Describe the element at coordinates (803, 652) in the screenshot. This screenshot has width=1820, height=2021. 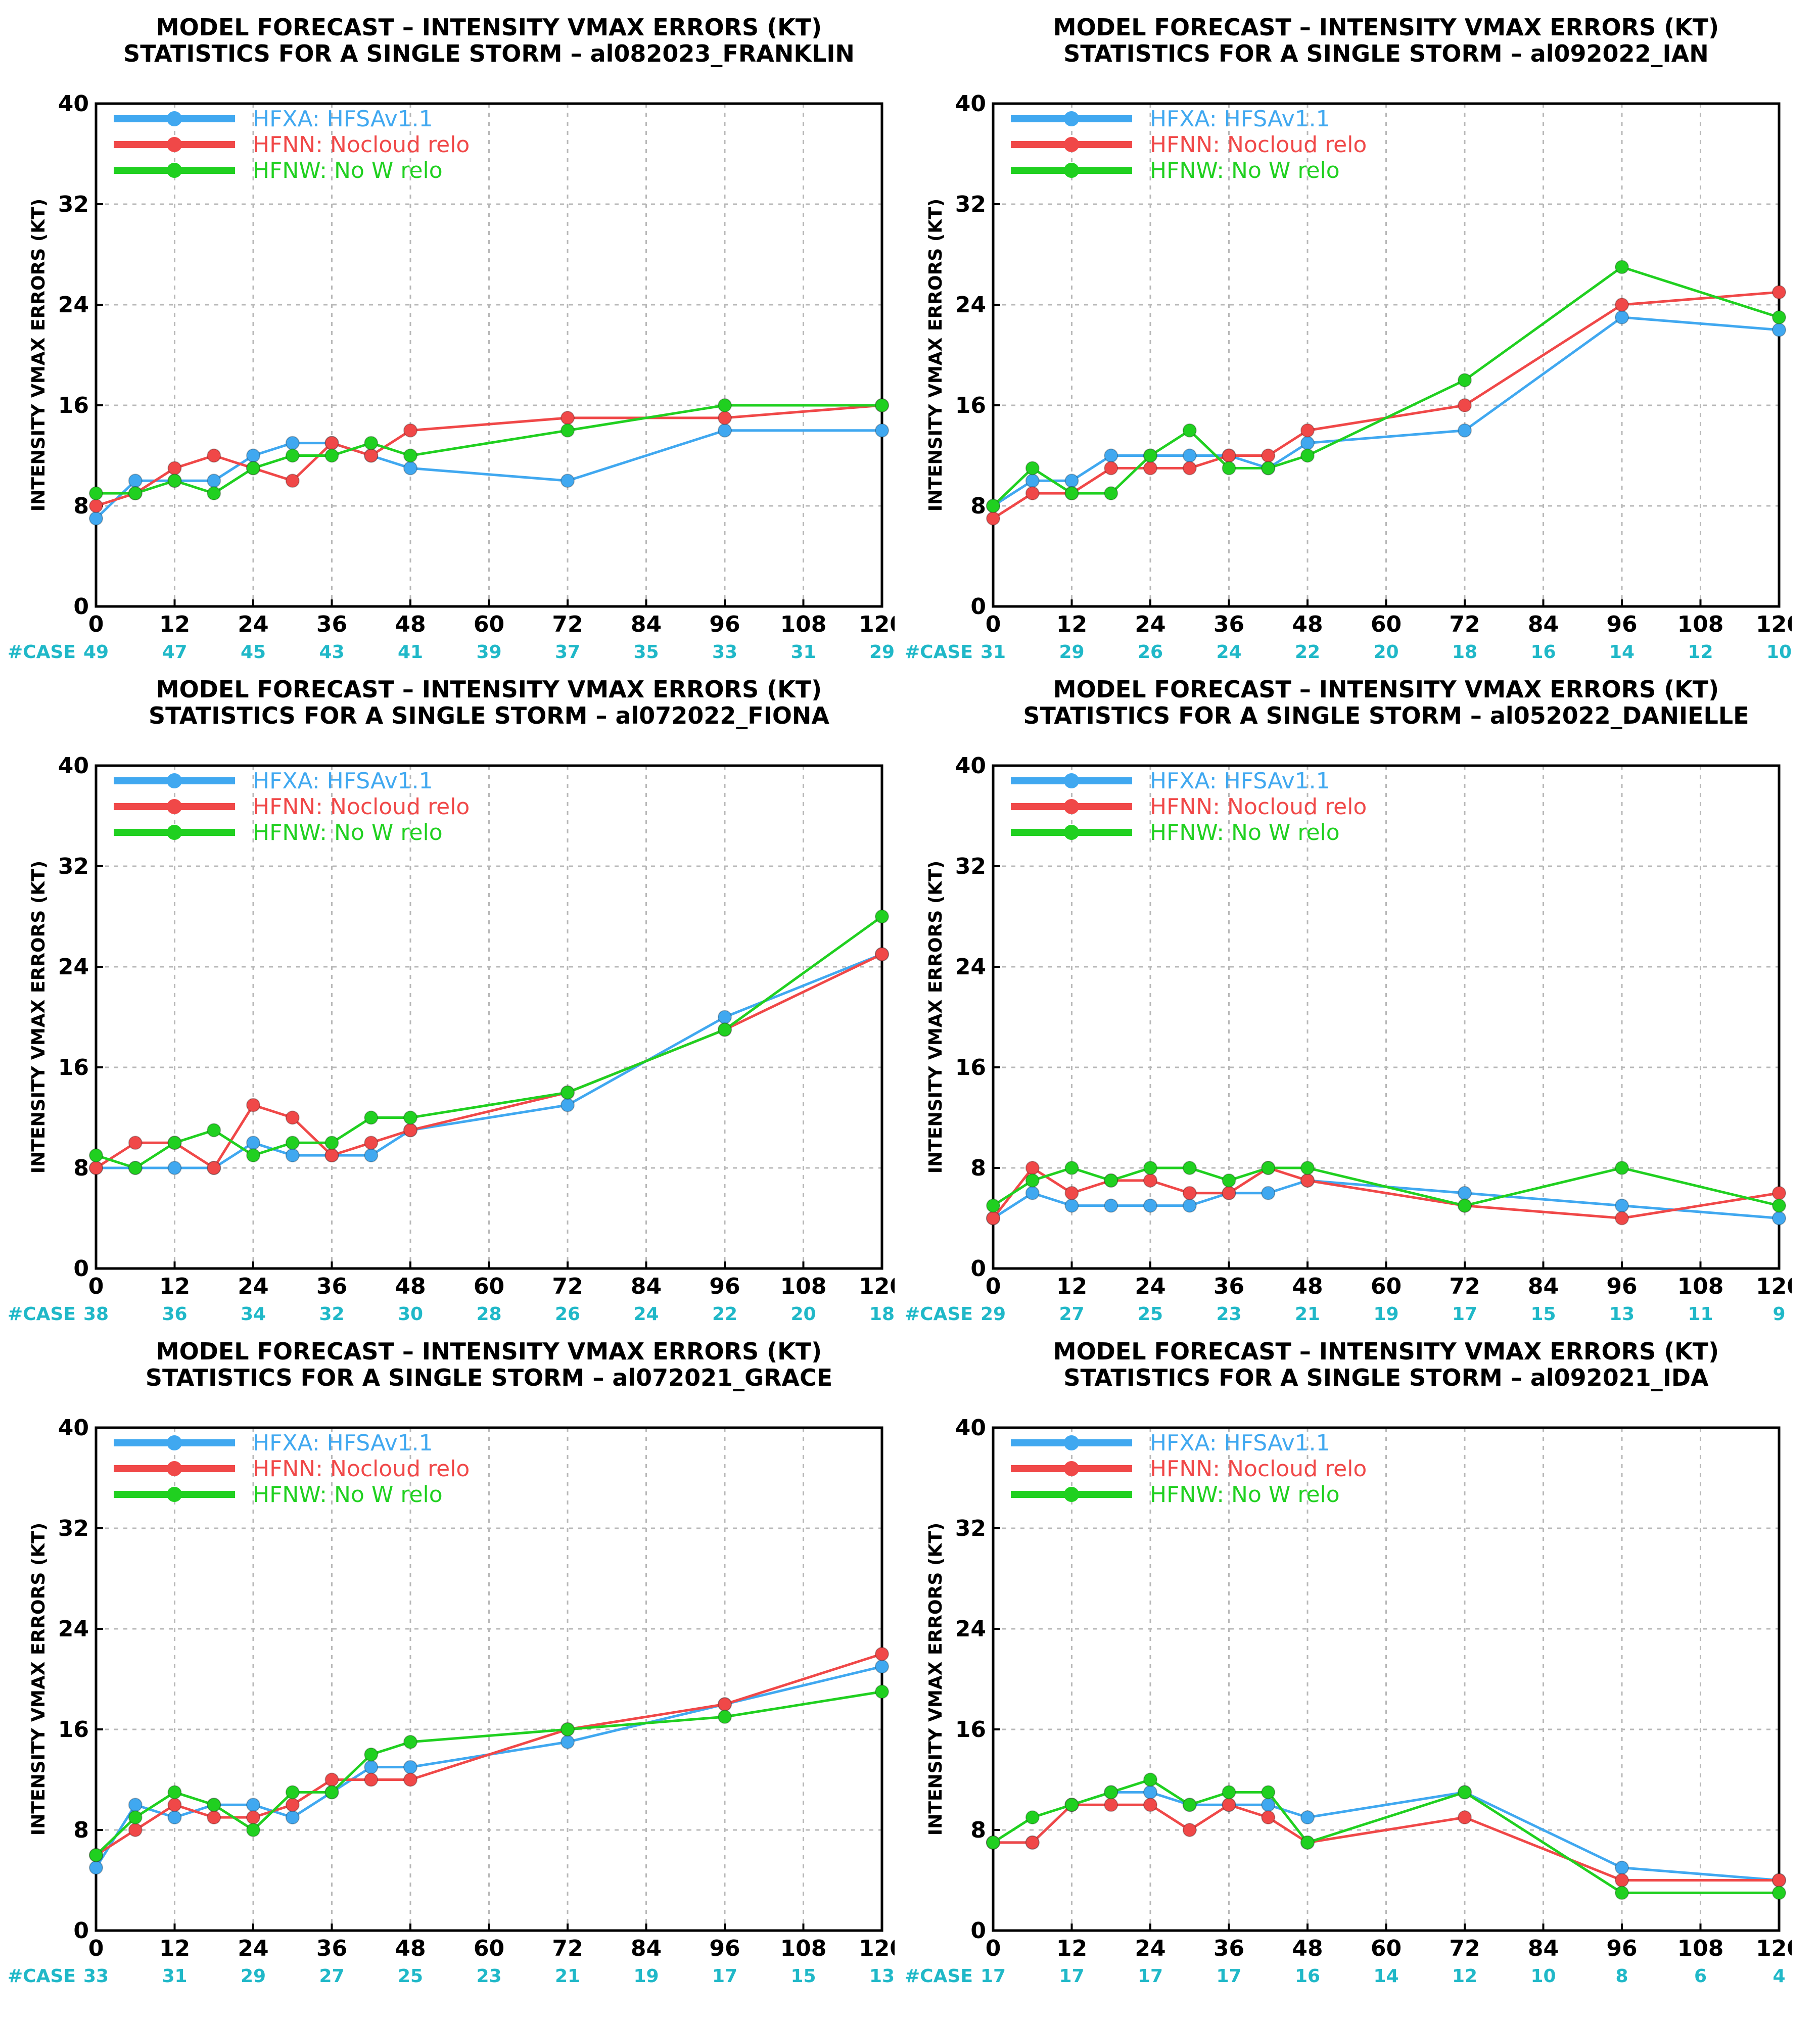
I see `case-count: 31` at that location.